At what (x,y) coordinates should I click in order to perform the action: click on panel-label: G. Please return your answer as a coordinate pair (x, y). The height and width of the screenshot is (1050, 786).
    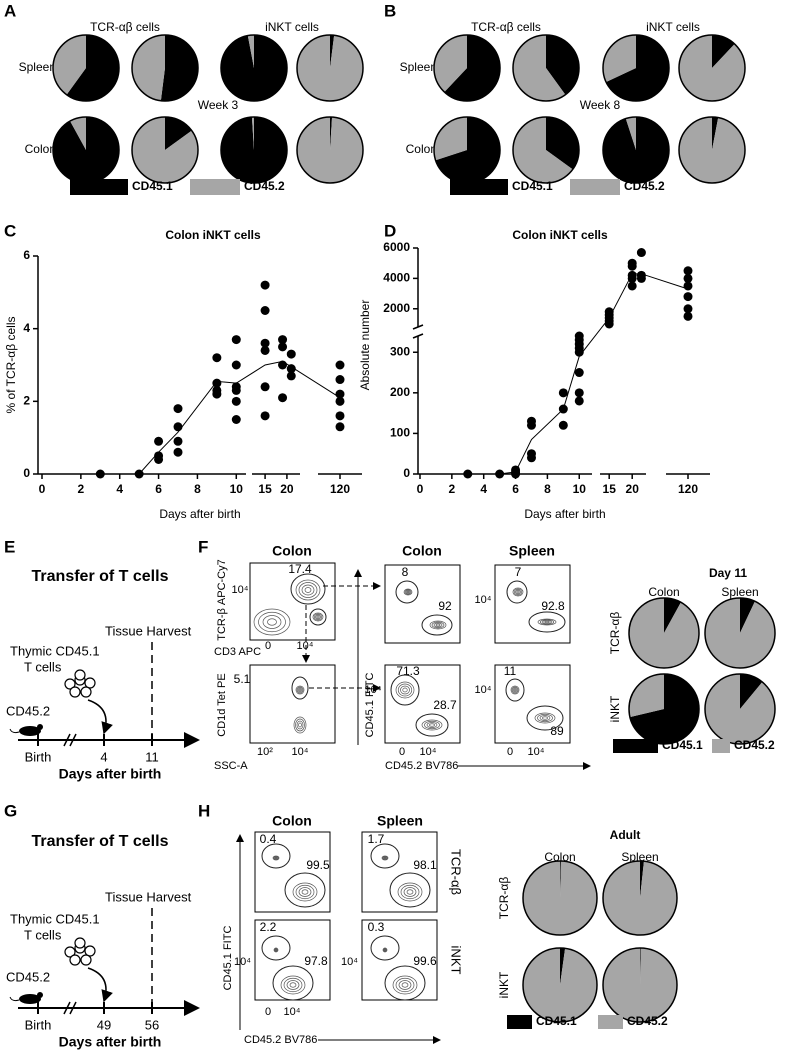
    Looking at the image, I should click on (10, 810).